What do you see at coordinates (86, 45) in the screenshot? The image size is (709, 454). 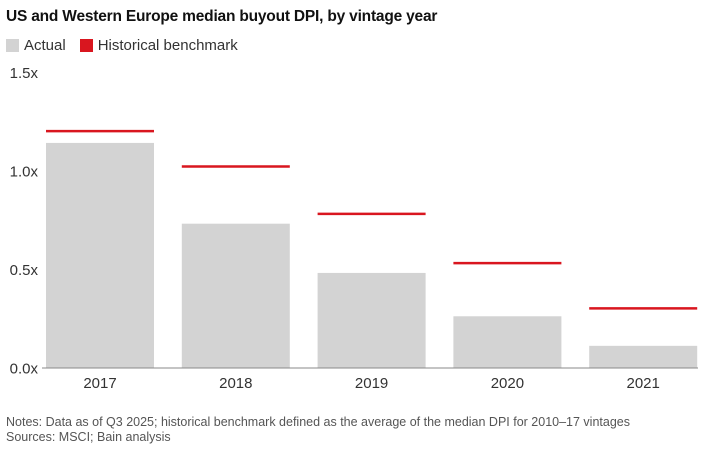 I see `legend-swatch-benchmark` at bounding box center [86, 45].